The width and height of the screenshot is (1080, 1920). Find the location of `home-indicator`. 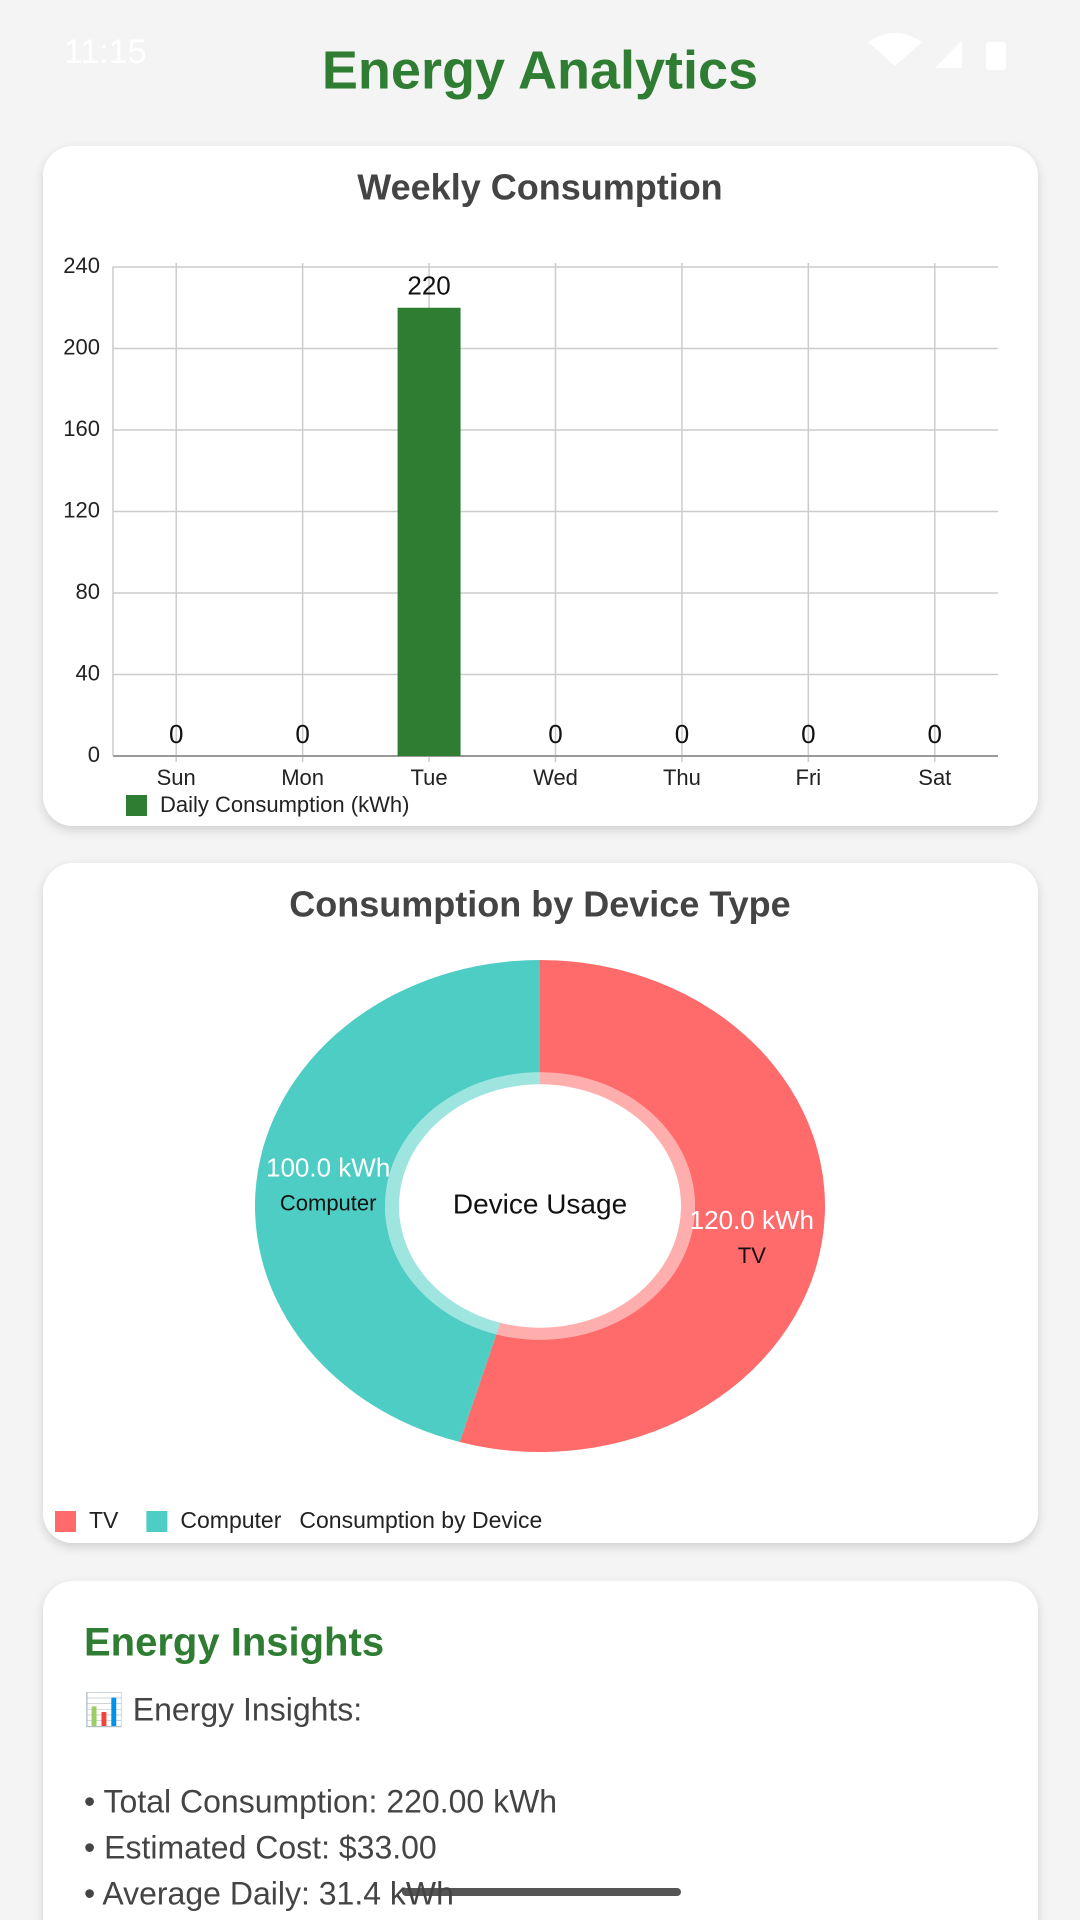

home-indicator is located at coordinates (541, 1892).